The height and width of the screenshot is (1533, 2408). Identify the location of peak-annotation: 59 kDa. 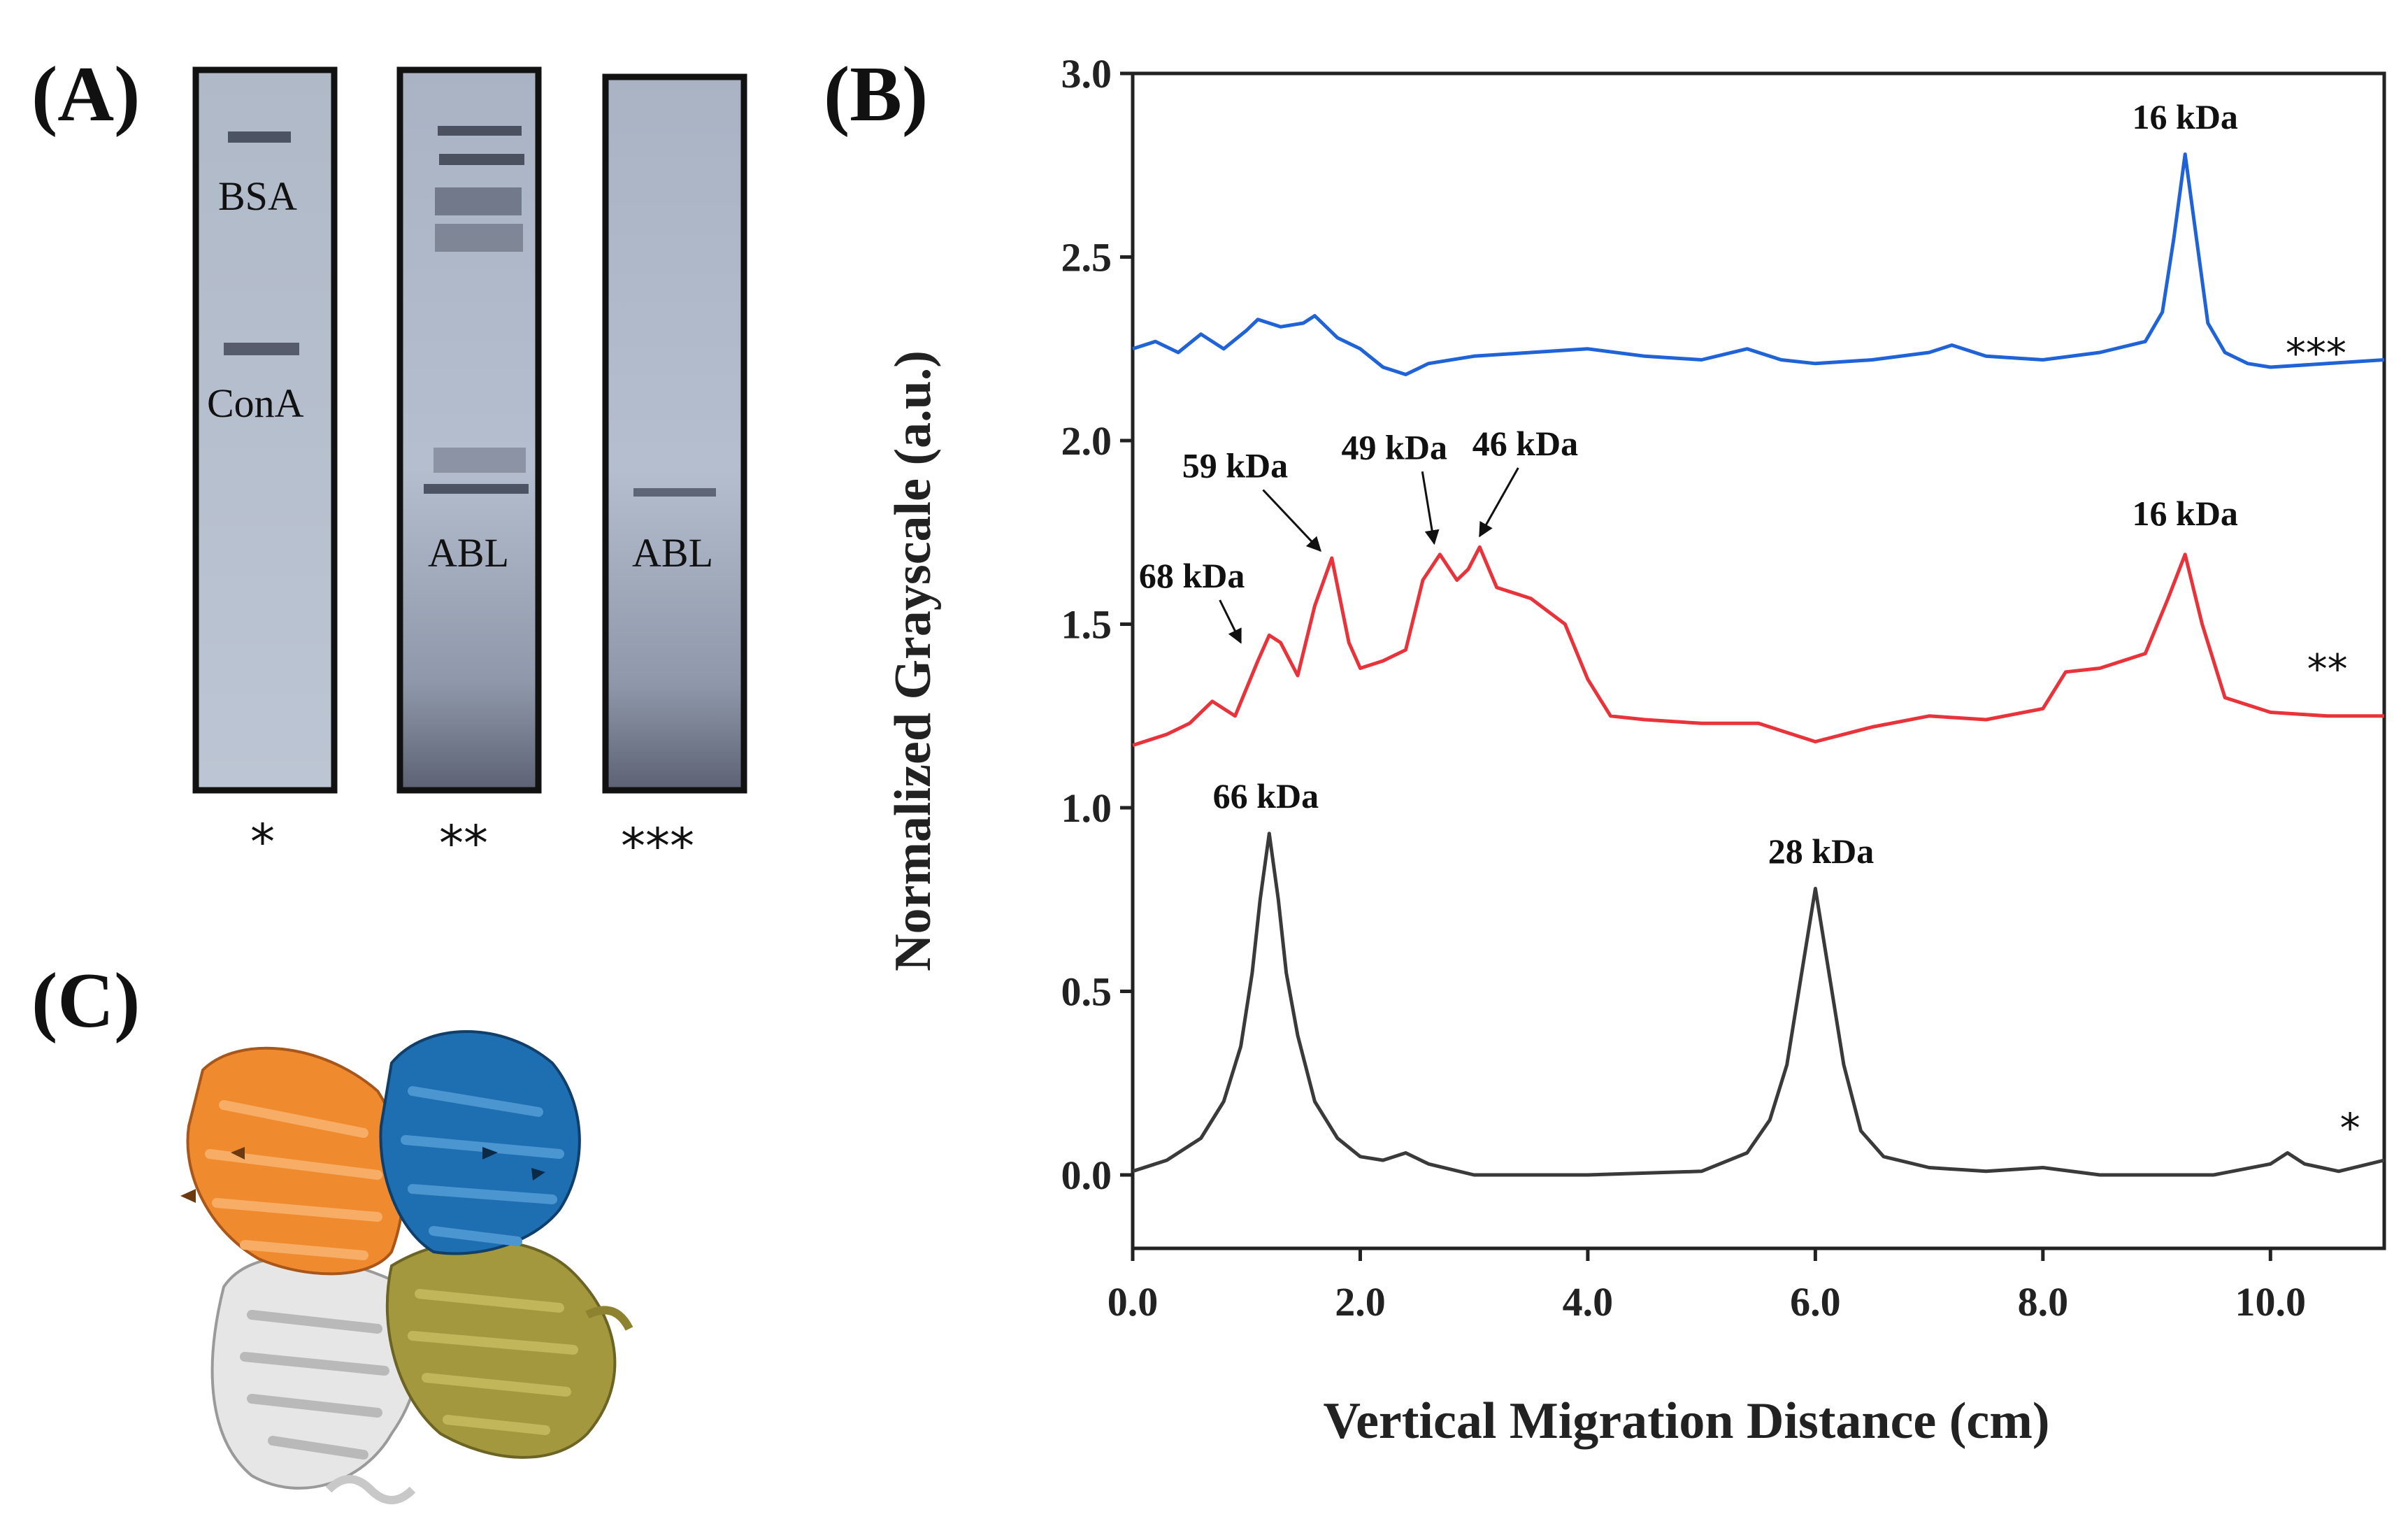
(1235, 465).